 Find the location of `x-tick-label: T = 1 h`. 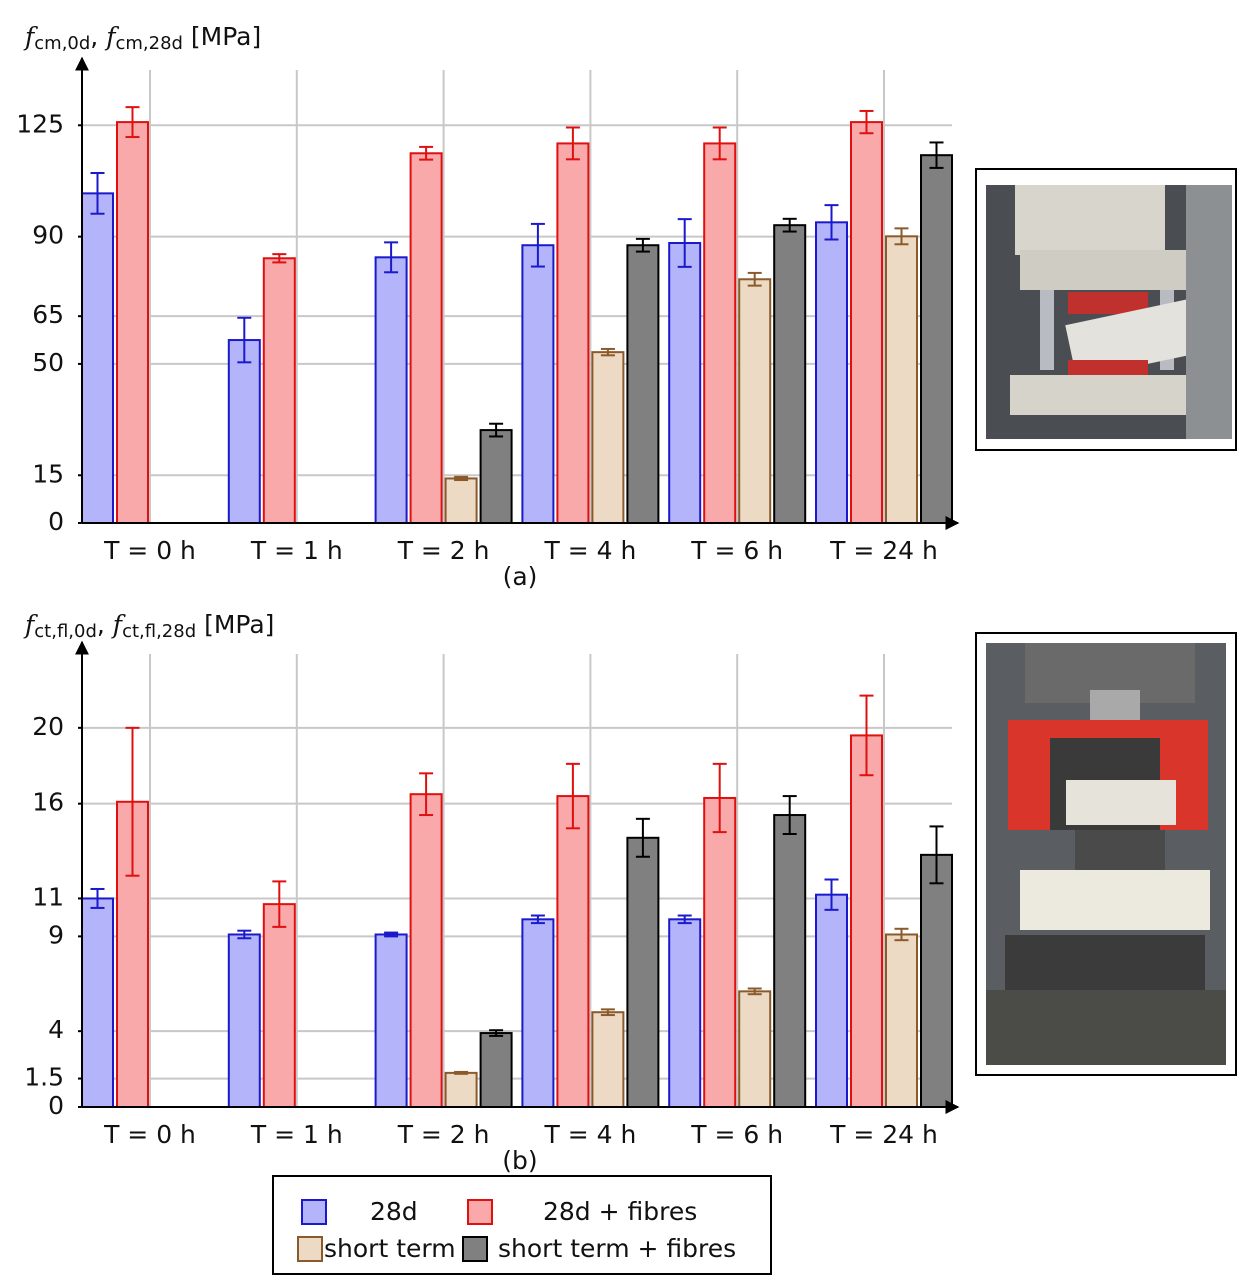

x-tick-label: T = 1 h is located at coordinates (296, 1134).